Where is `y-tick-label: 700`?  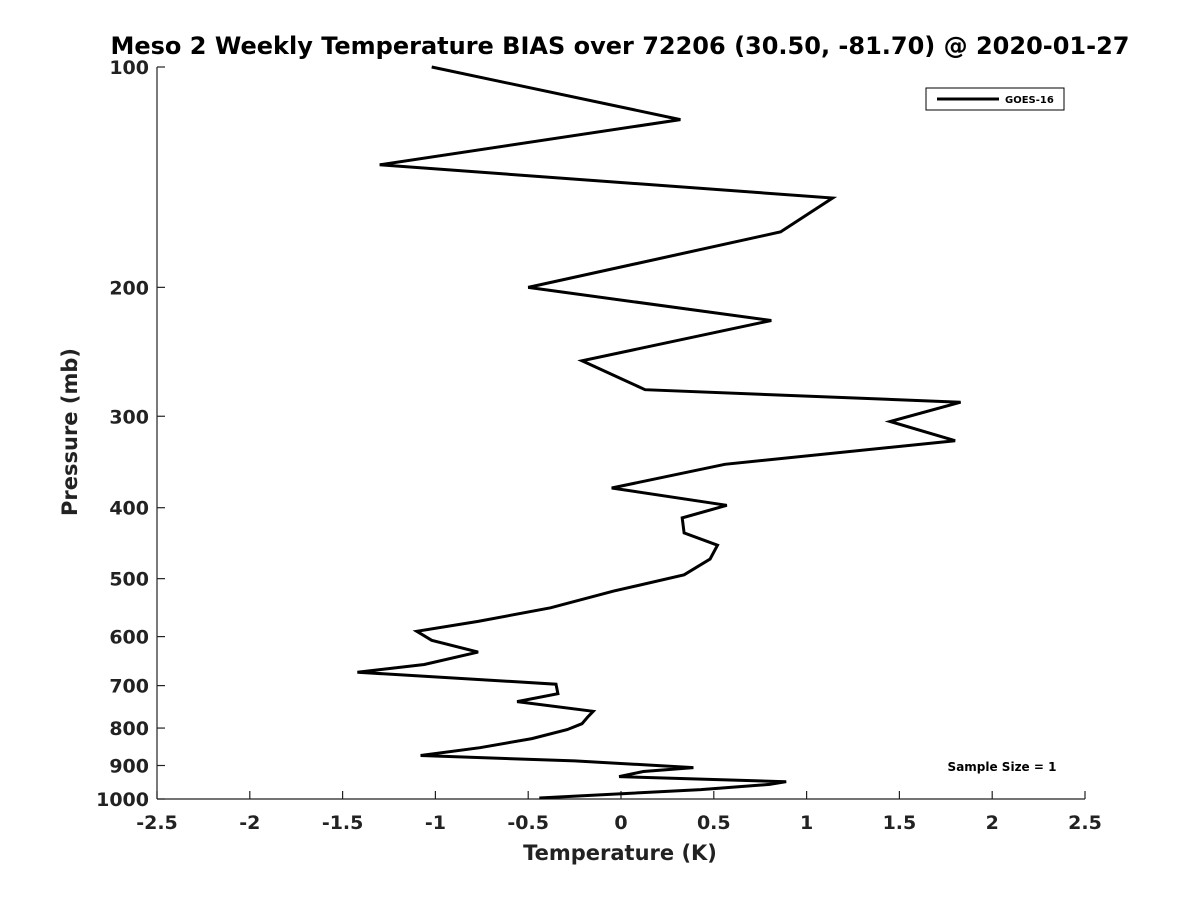
y-tick-label: 700 is located at coordinates (129, 687).